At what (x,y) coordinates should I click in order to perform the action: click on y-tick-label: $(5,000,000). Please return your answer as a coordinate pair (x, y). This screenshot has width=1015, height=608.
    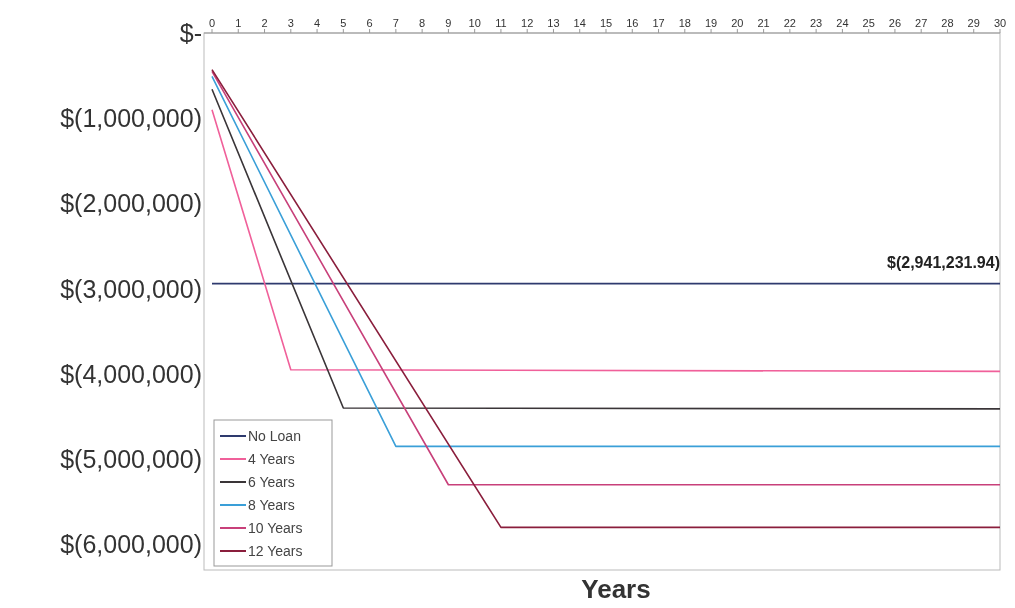
    Looking at the image, I should click on (131, 459).